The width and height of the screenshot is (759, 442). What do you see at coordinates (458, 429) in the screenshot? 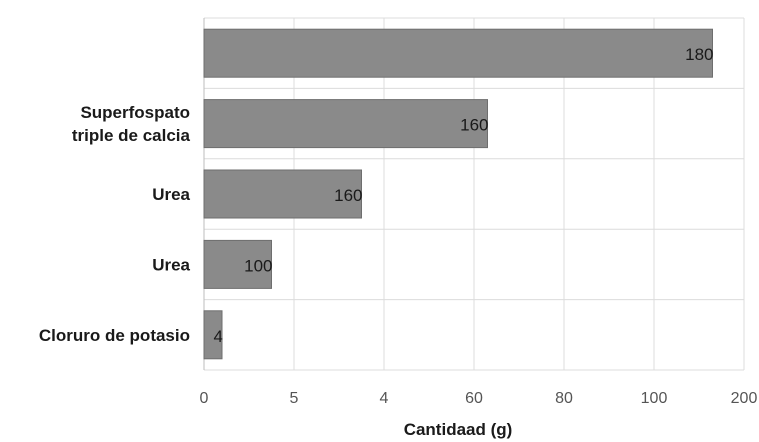
I see `x-axis-title: Cantidaad (g)` at bounding box center [458, 429].